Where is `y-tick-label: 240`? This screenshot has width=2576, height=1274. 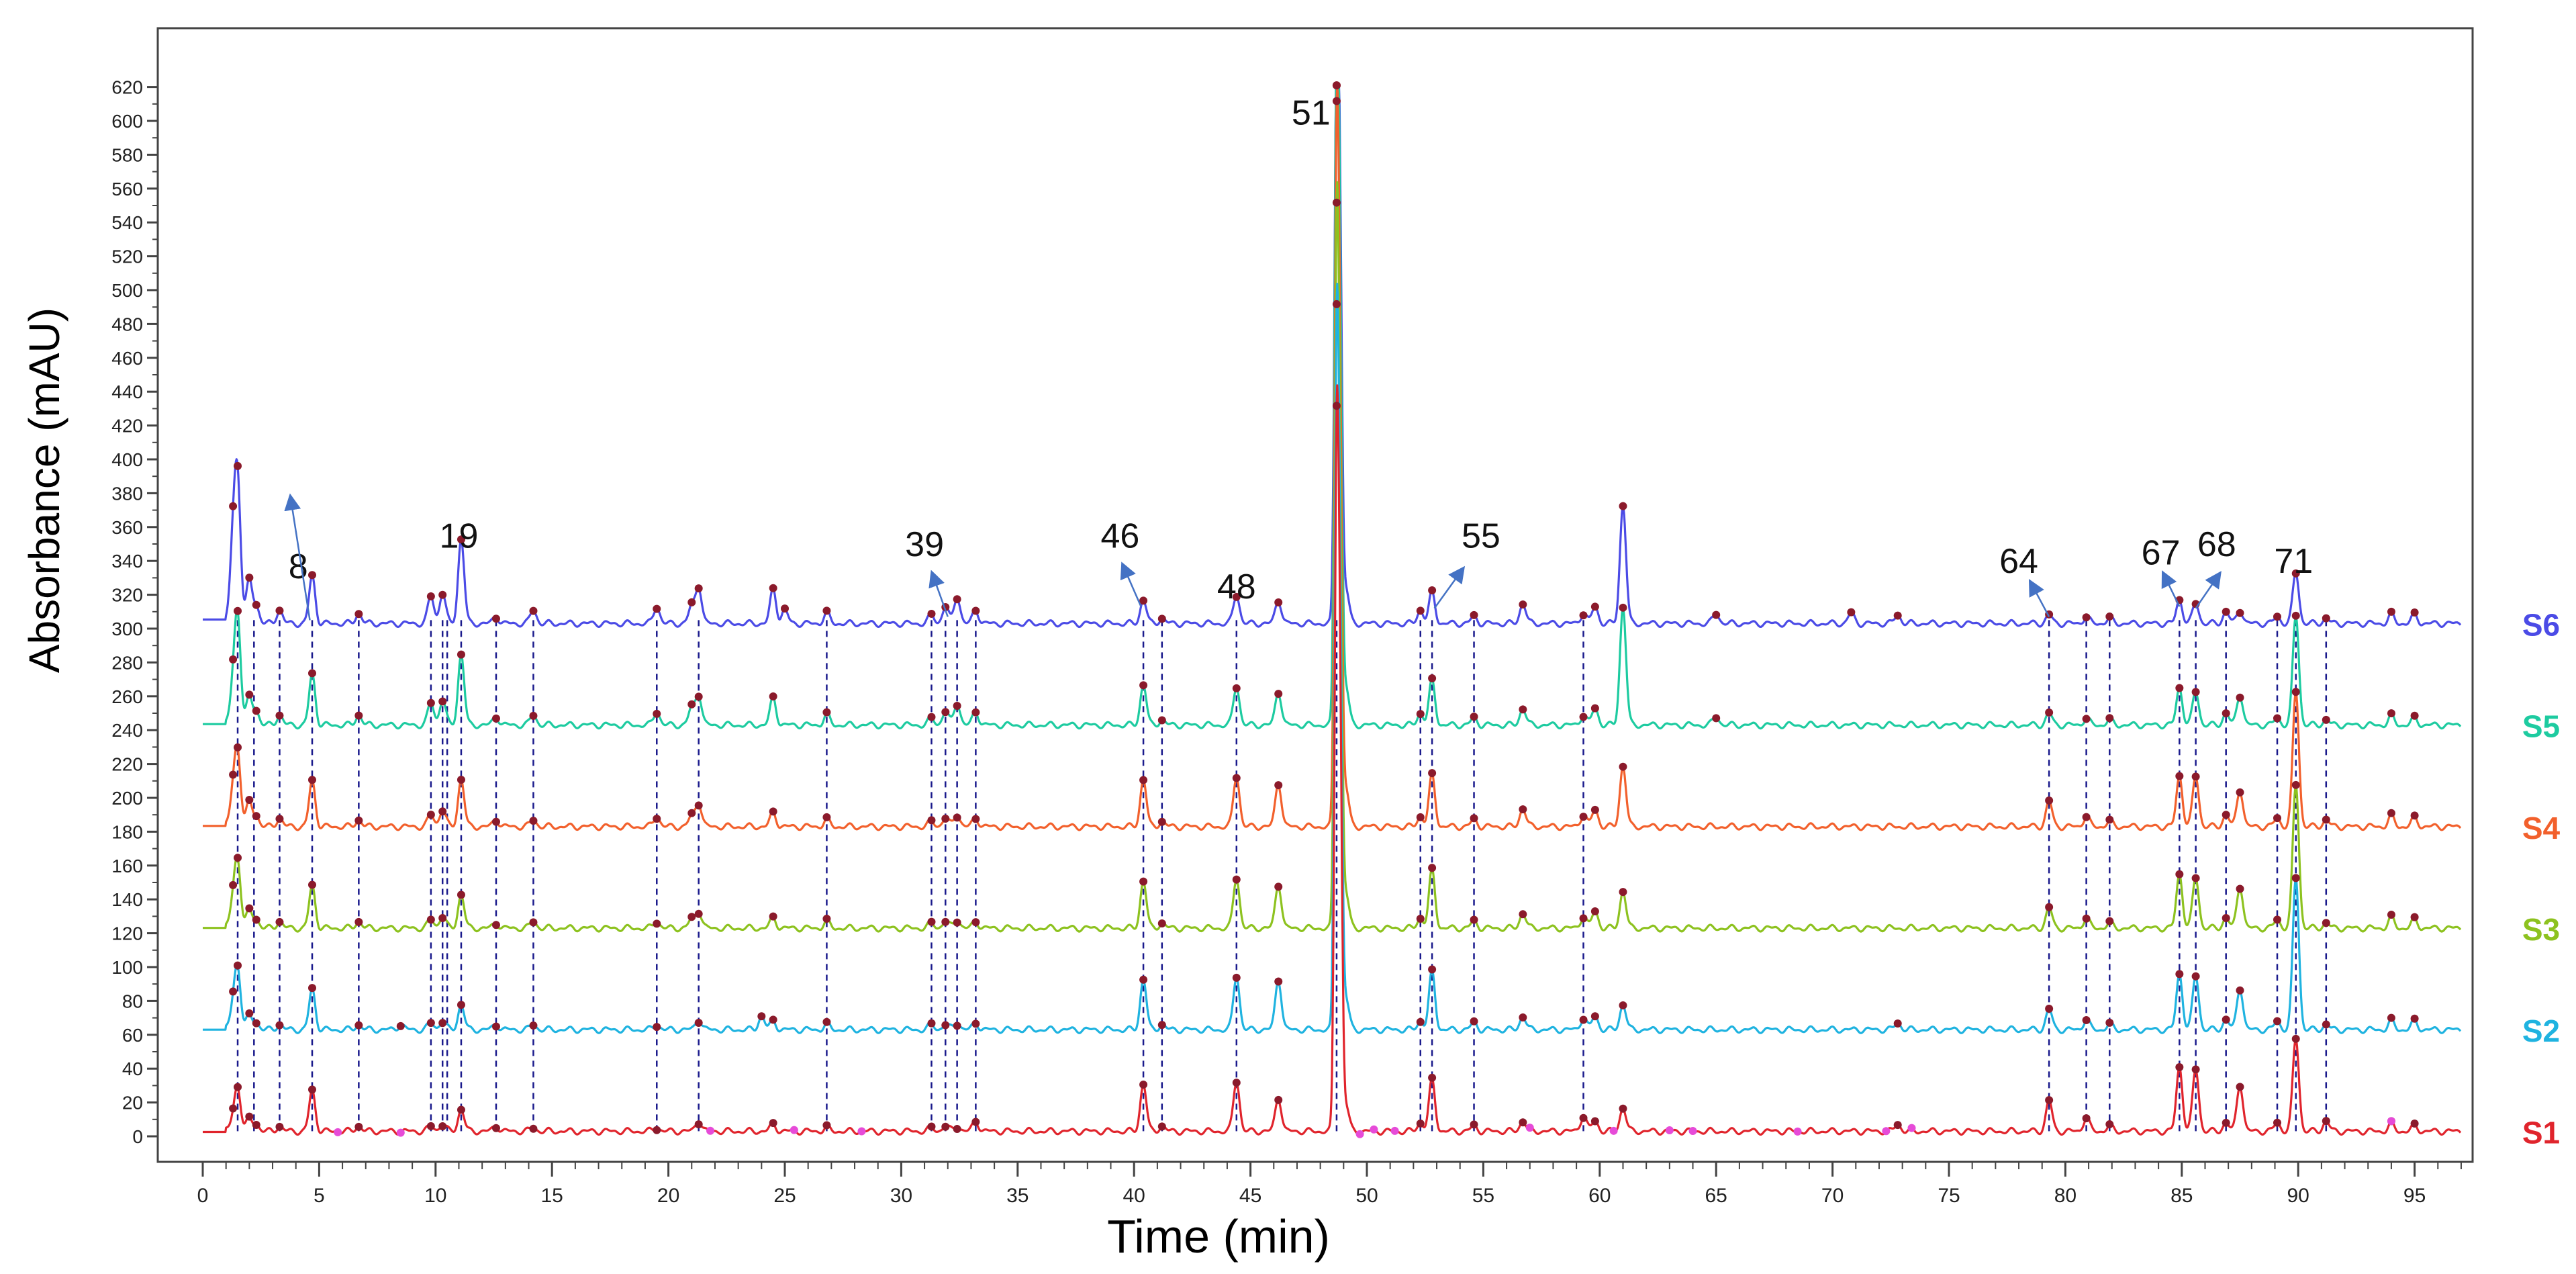 y-tick-label: 240 is located at coordinates (127, 730).